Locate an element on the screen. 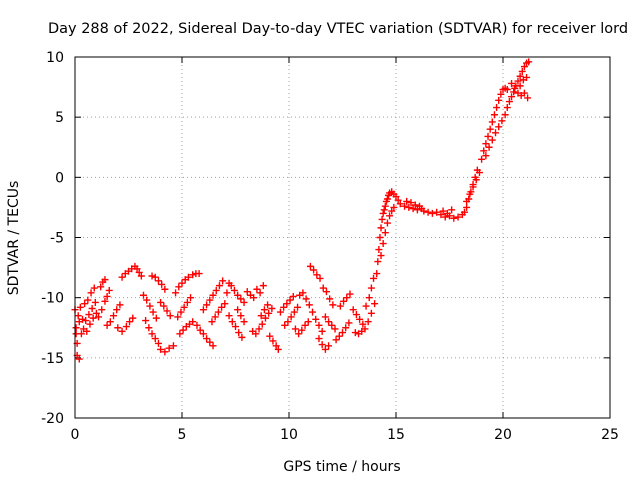 This screenshot has height=480, width=640. x-tick-label: 10 is located at coordinates (289, 435).